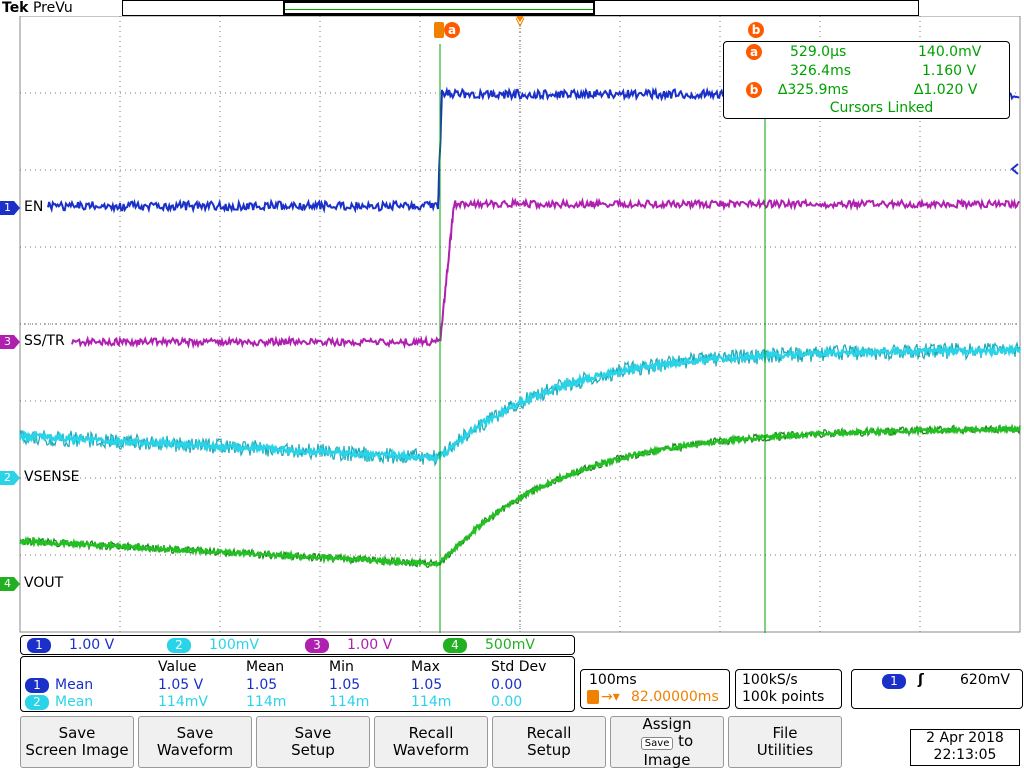  I want to click on assign-save-button: Assign Save to Image, so click(667, 742).